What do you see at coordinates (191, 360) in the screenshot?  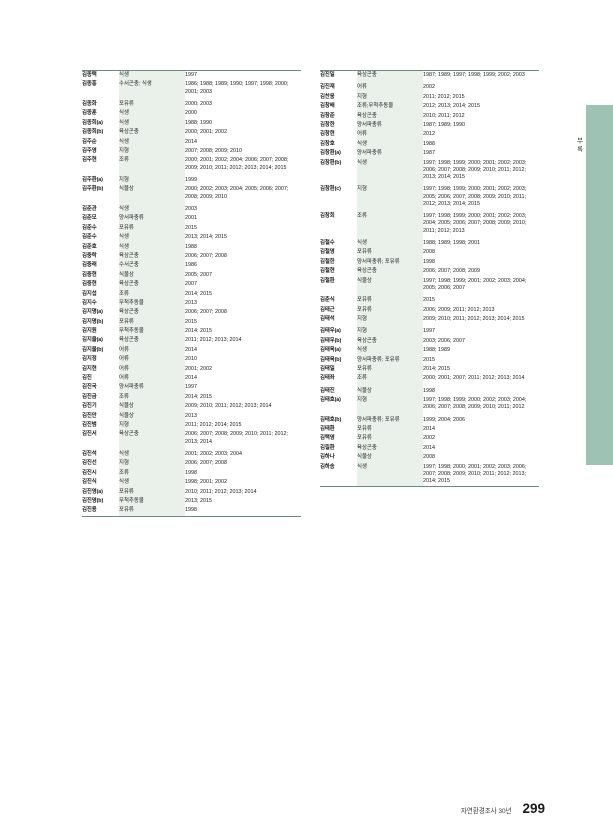 I see `table-row: 김지정 어류 2010` at bounding box center [191, 360].